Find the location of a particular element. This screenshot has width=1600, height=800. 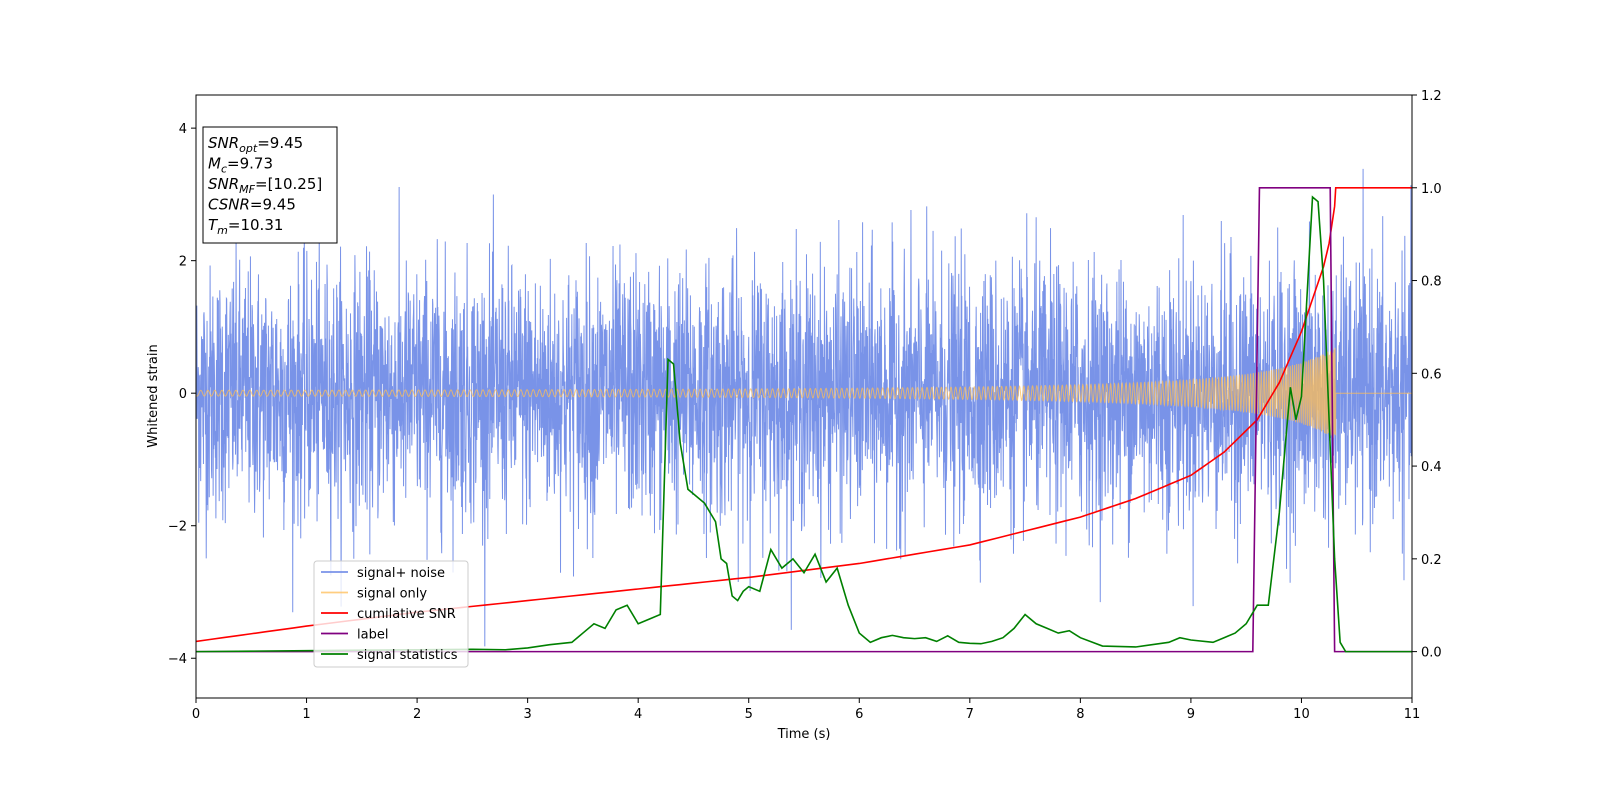

y-tick-label-right: 0.2 is located at coordinates (1431, 560).